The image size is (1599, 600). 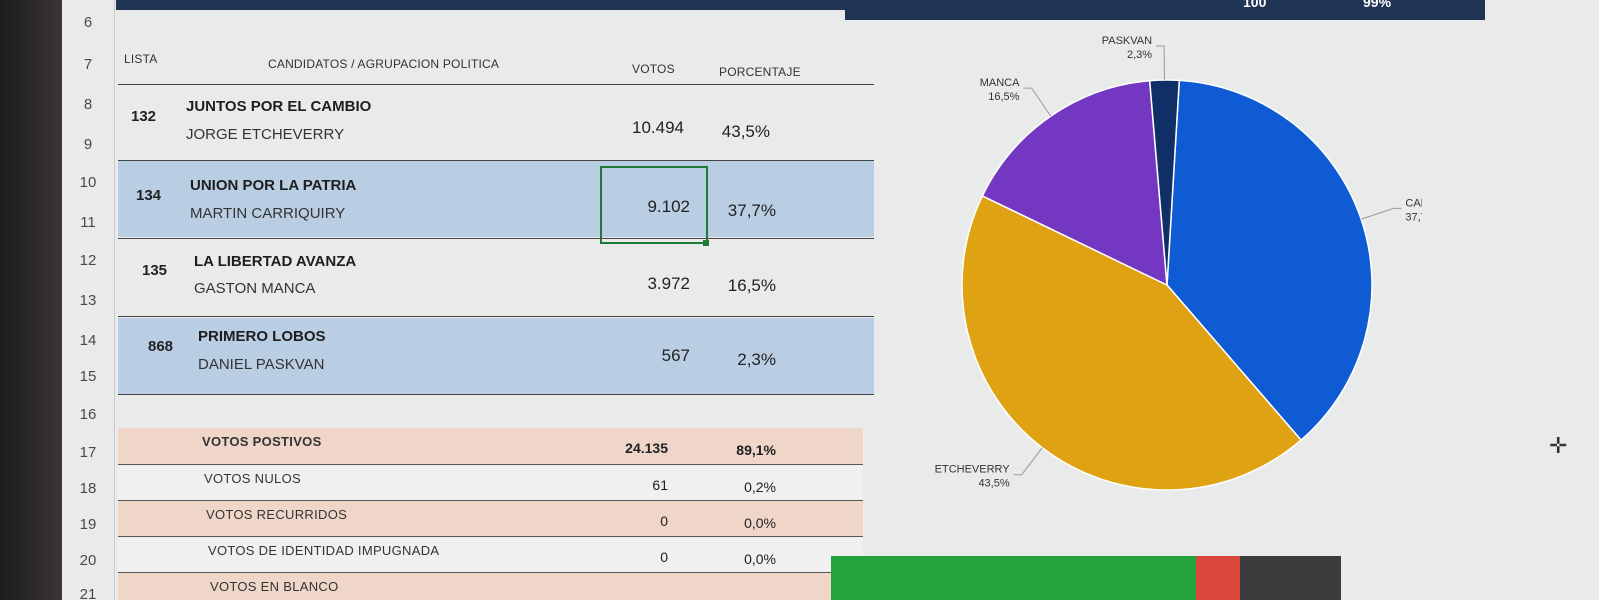 I want to click on party-name: UNION POR LA PATRIA, so click(x=273, y=185).